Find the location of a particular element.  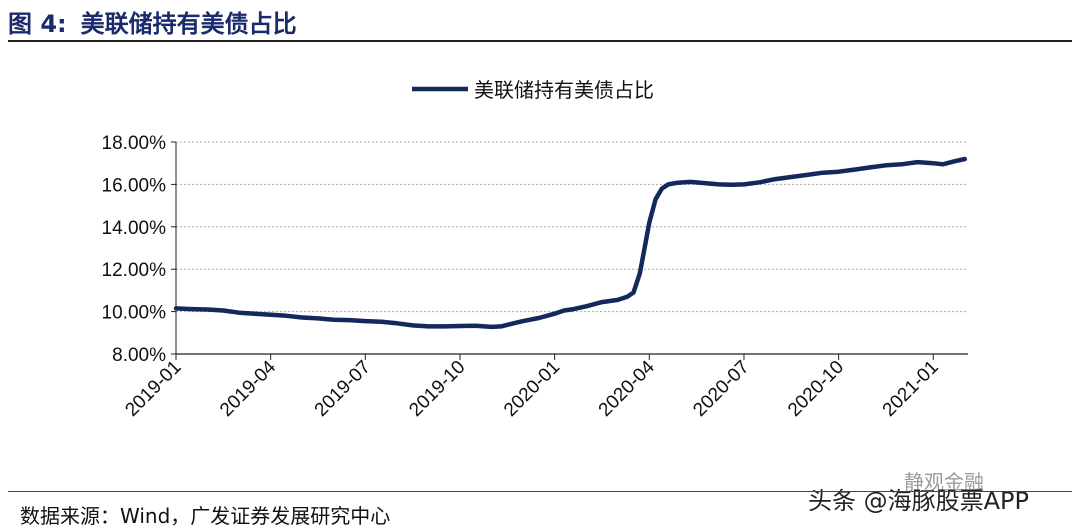

x-tick-label: 2020-07 is located at coordinates (721, 389).